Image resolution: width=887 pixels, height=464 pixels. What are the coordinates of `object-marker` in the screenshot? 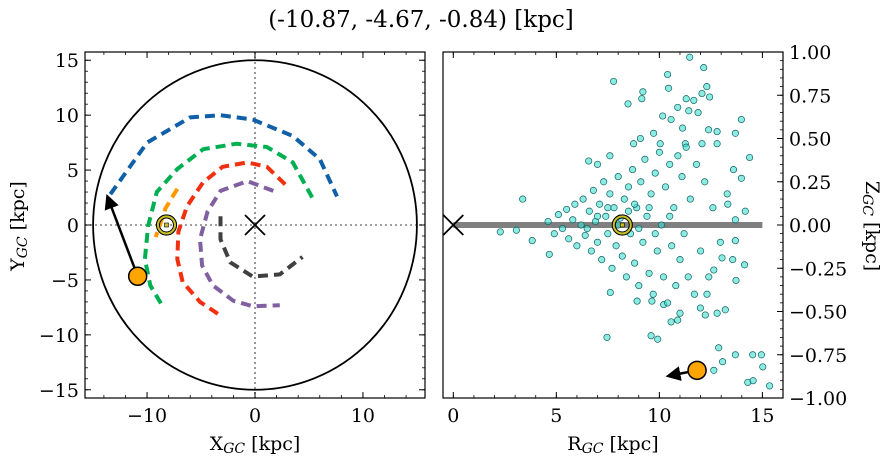 It's located at (697, 370).